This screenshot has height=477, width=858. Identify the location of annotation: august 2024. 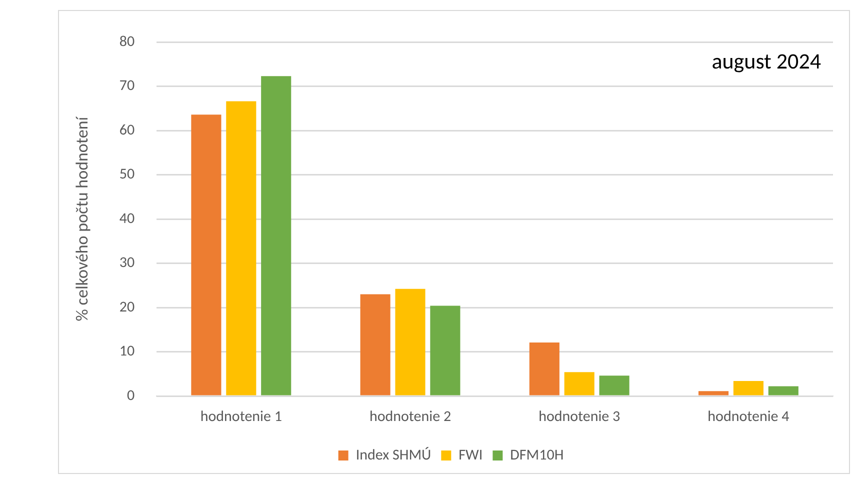
(766, 61).